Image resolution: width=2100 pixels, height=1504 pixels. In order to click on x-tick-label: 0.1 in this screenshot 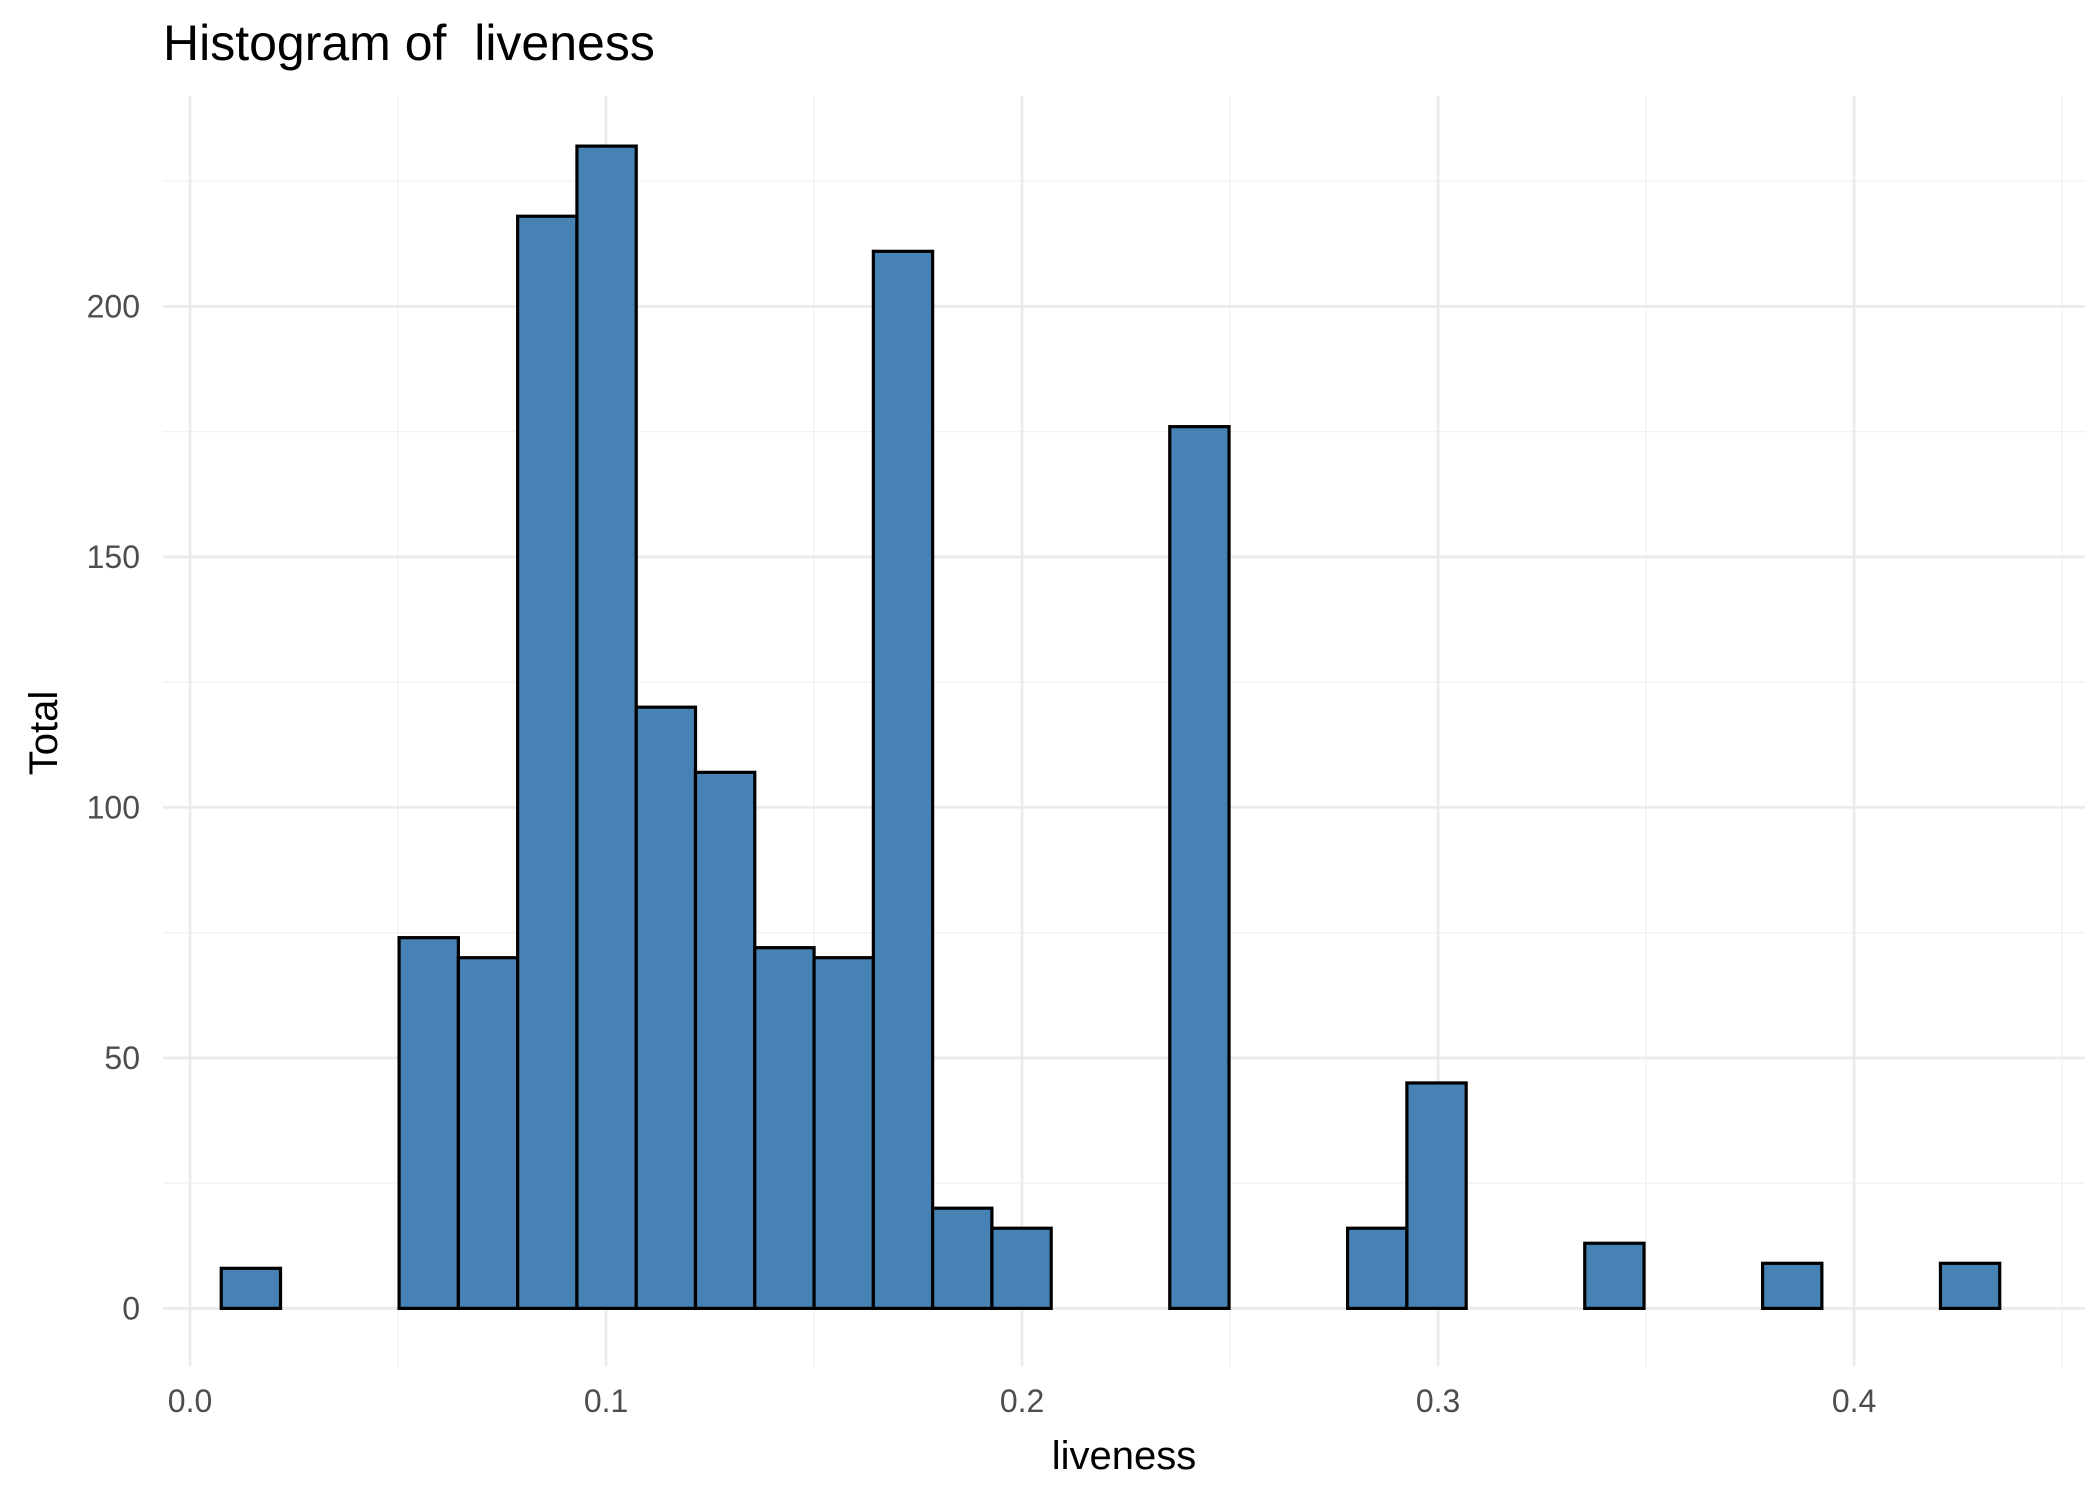, I will do `click(606, 1401)`.